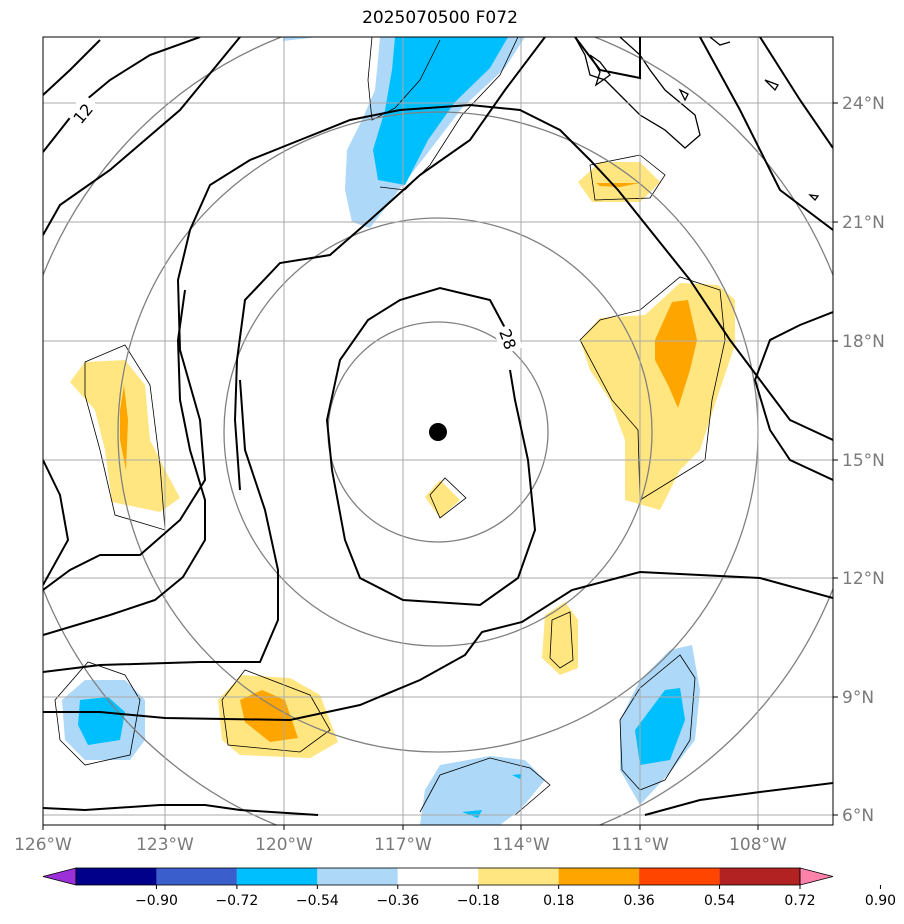 The width and height of the screenshot is (904, 924). Describe the element at coordinates (284, 845) in the screenshot. I see `lon-label-120w: 120°W` at that location.